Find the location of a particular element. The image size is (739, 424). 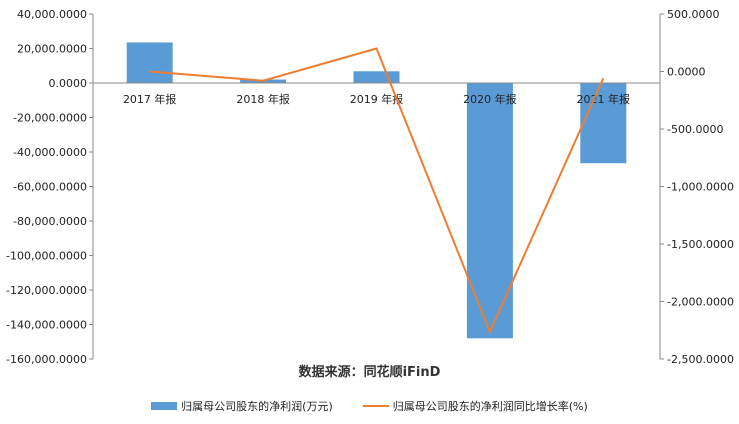

right-tick-label: 0.0000 is located at coordinates (686, 72).